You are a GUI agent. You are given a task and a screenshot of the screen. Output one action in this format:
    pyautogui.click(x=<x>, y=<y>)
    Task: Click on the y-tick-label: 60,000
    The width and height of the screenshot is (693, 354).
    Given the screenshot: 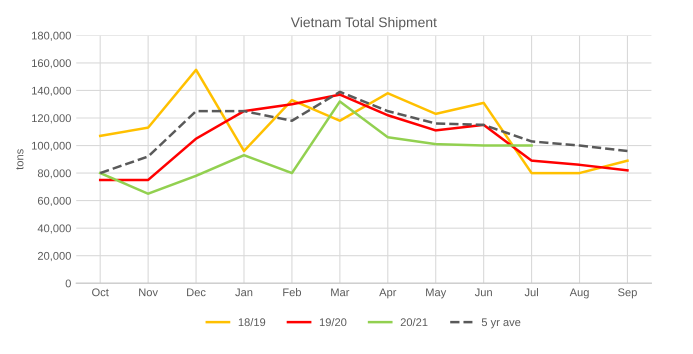 What is the action you would take?
    pyautogui.click(x=54, y=201)
    